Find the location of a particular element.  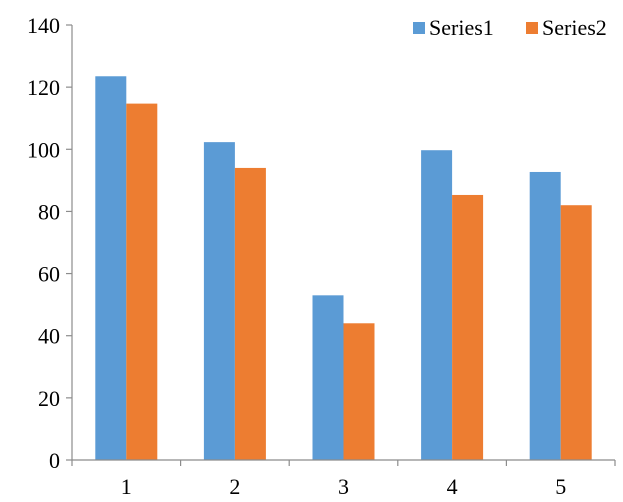

bar-series1-cat3 is located at coordinates (328, 377).